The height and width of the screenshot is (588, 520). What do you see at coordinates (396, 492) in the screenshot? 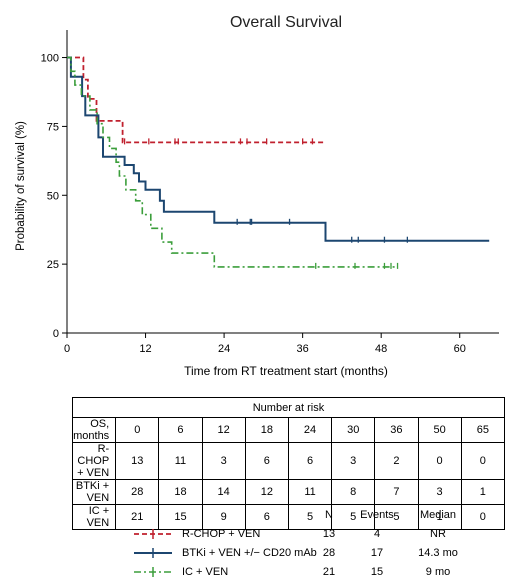
I see `risk-count: 7` at bounding box center [396, 492].